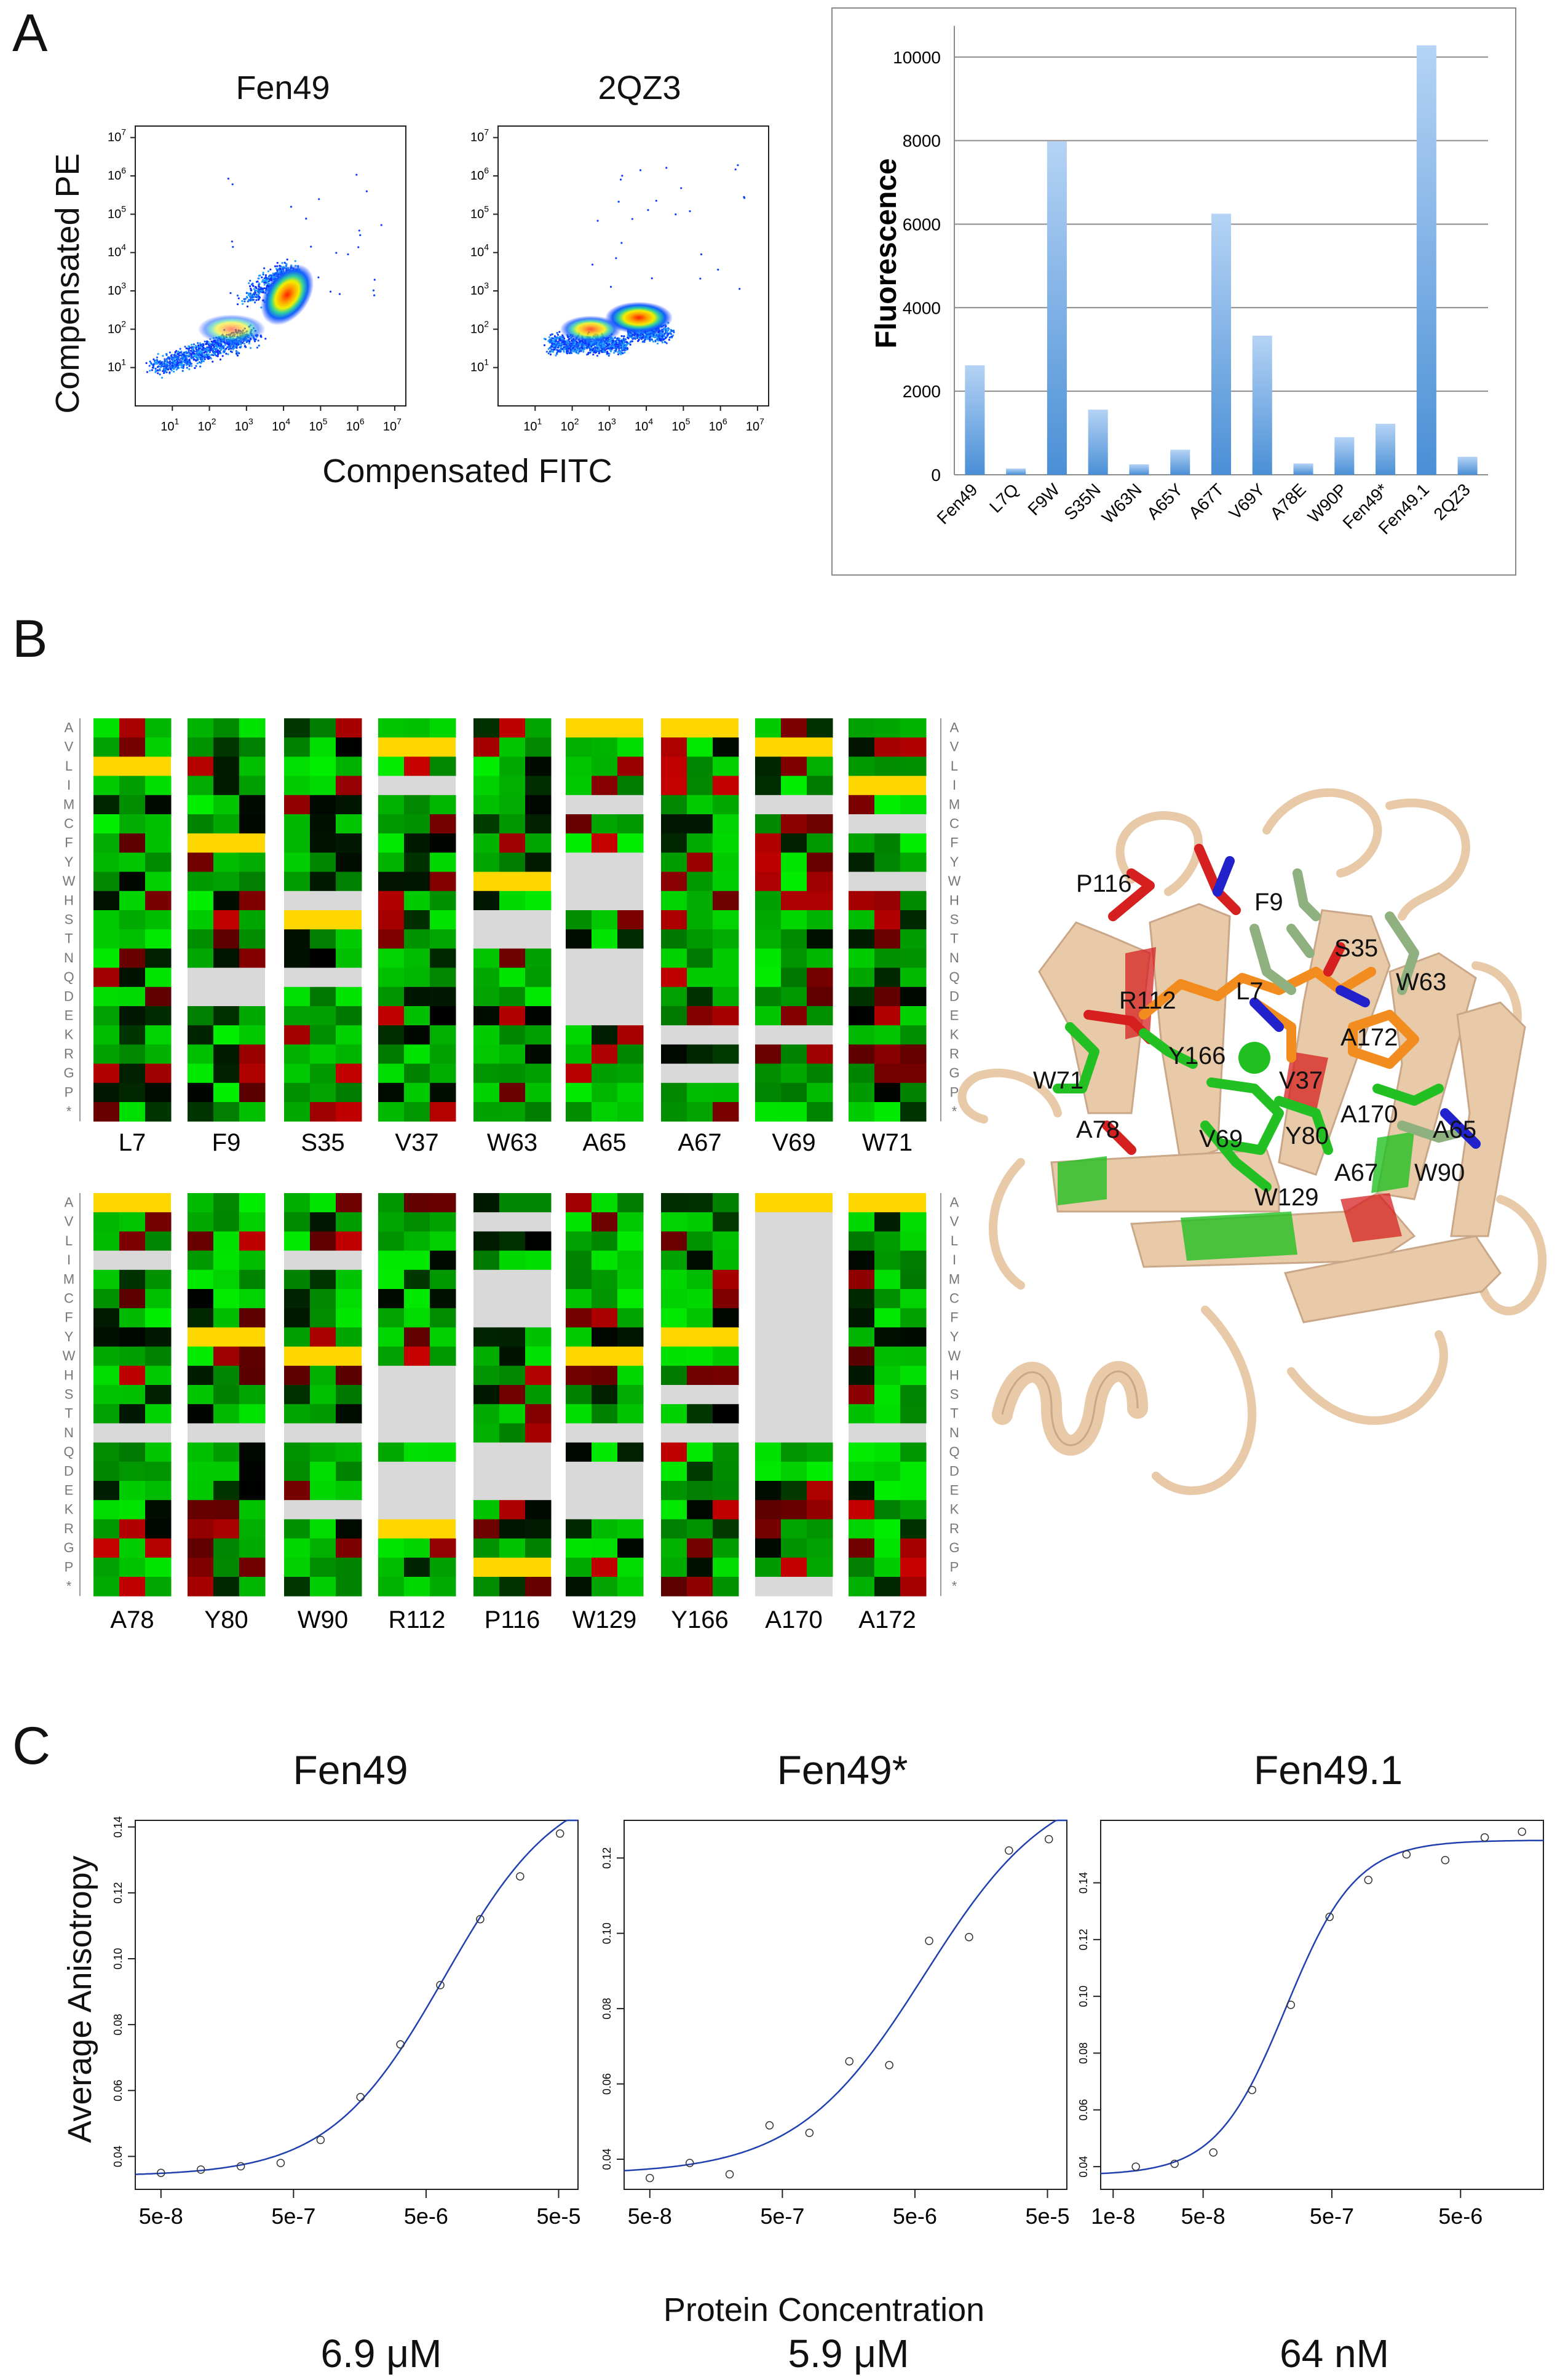 This screenshot has width=1568, height=2380. What do you see at coordinates (512, 1619) in the screenshot?
I see `heatmap-column-label: P116` at bounding box center [512, 1619].